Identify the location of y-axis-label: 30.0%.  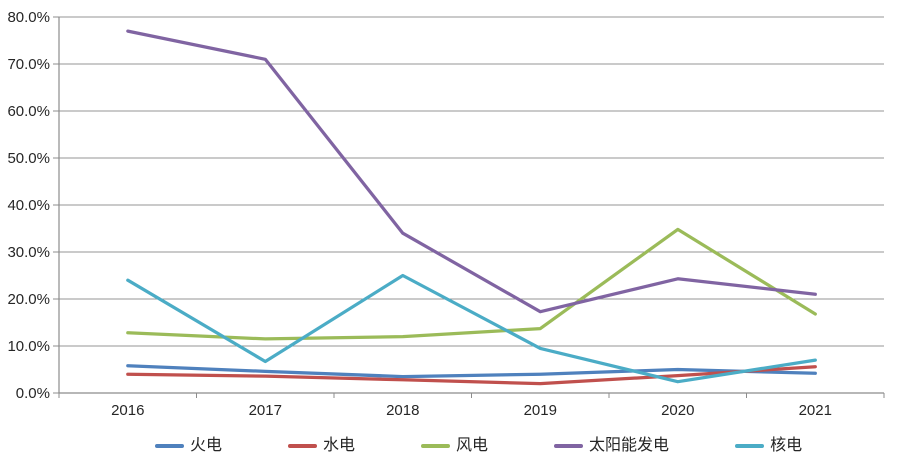
(28, 252).